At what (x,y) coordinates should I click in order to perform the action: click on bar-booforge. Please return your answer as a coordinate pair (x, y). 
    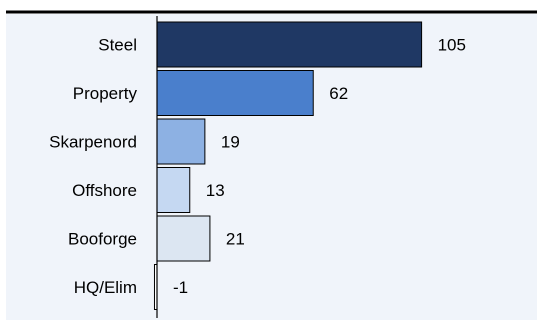
    Looking at the image, I should click on (183, 238).